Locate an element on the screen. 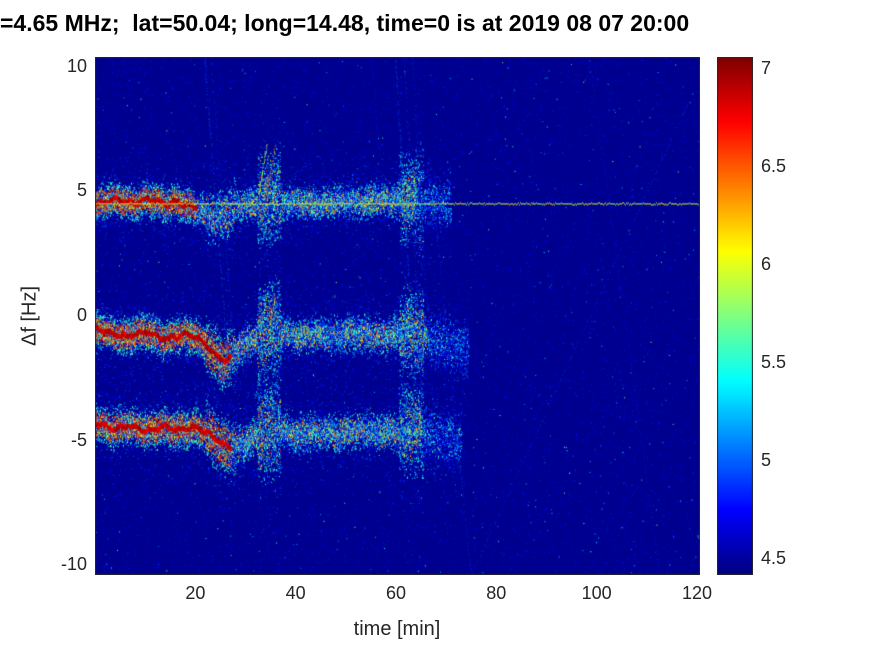 The height and width of the screenshot is (656, 875). y-tick-label: -5 is located at coordinates (78, 439).